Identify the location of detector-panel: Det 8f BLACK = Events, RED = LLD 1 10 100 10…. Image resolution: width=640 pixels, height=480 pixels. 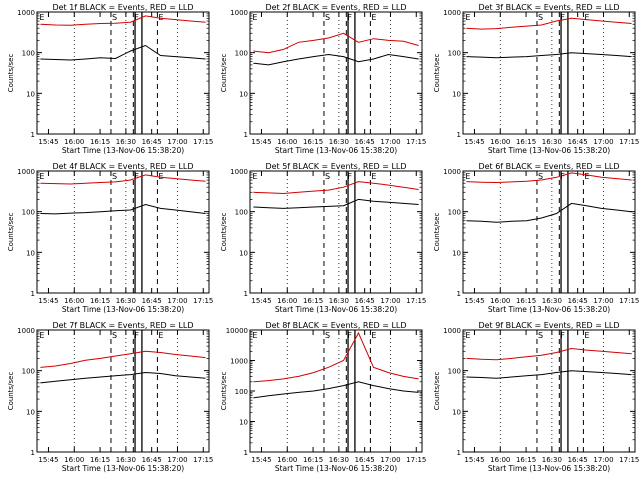
(323, 397).